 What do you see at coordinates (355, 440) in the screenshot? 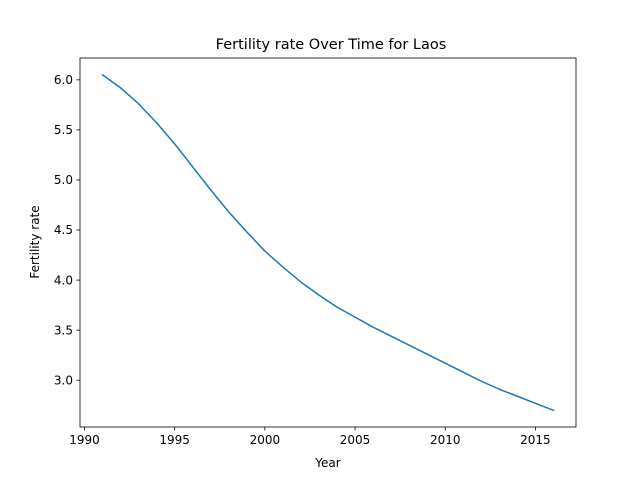
I see `x-tick-label: 2005` at bounding box center [355, 440].